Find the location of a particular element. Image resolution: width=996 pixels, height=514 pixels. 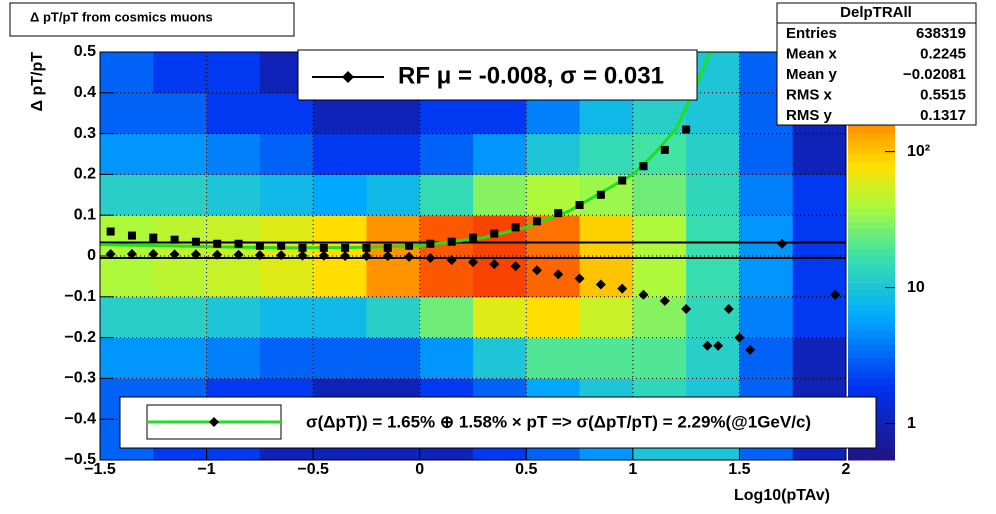

z-tick-label: 1 is located at coordinates (911, 423).